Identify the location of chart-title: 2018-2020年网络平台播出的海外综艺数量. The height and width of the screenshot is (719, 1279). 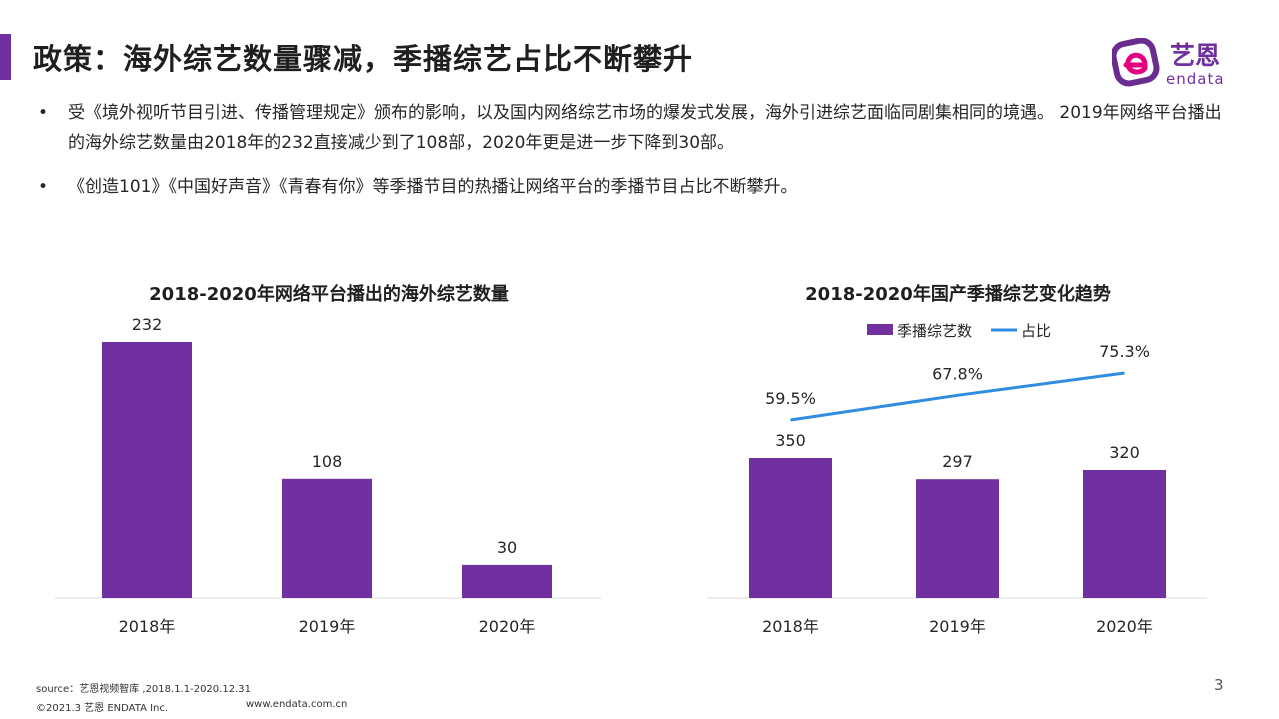
(329, 294).